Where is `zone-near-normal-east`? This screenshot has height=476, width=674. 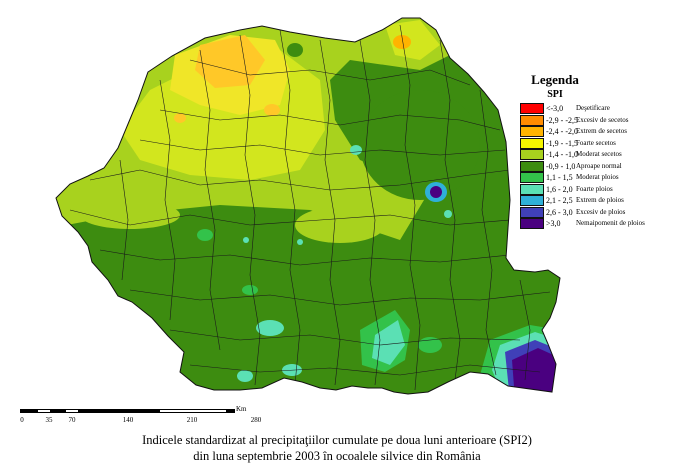 zone-near-normal-east is located at coordinates (420, 145).